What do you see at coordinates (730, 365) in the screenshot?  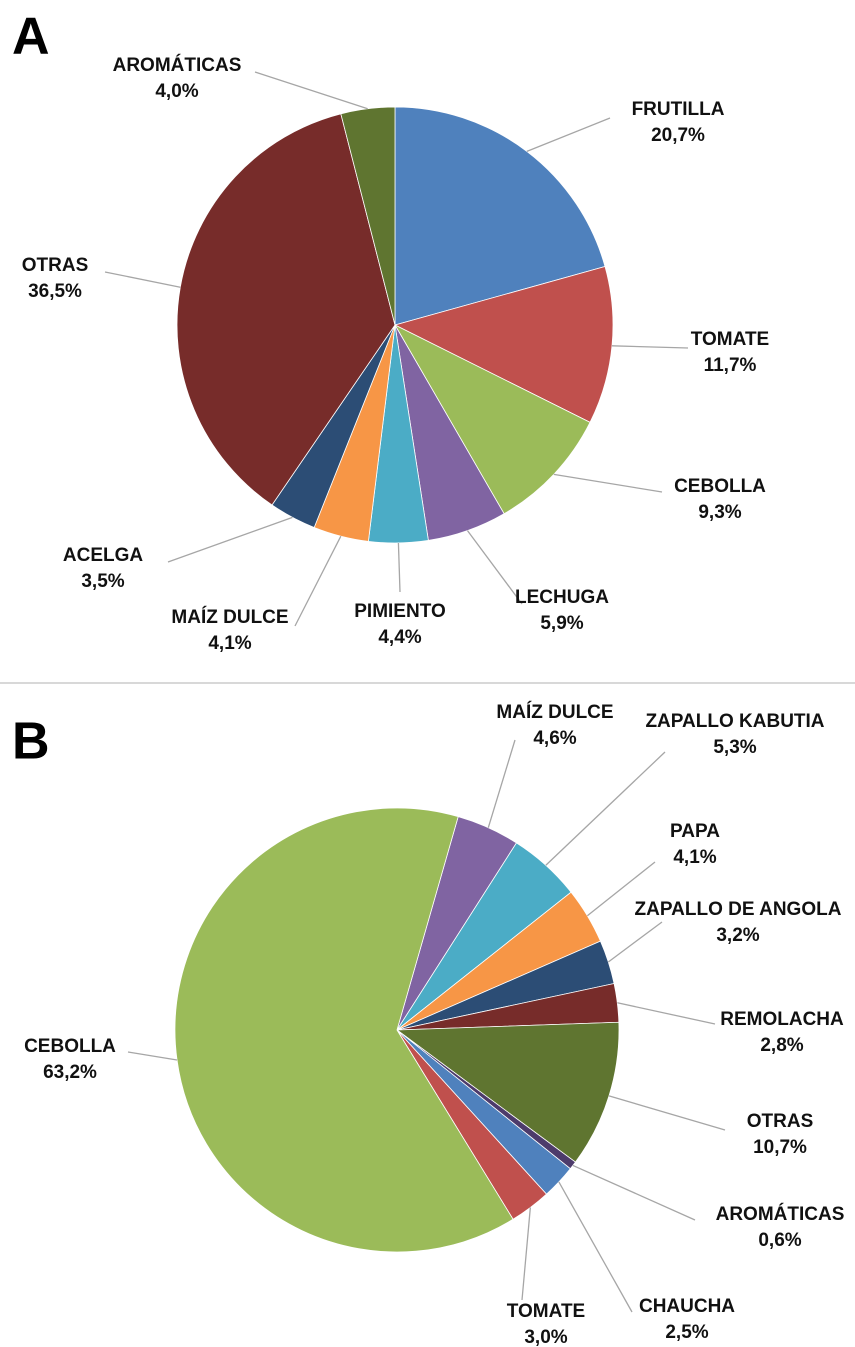 I see `value-label: 11,7%` at bounding box center [730, 365].